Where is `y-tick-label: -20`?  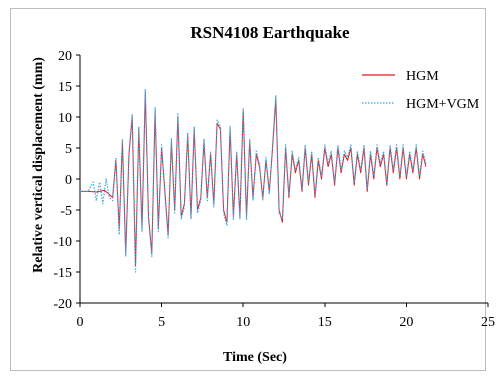
y-tick-label: -20 is located at coordinates (62, 304).